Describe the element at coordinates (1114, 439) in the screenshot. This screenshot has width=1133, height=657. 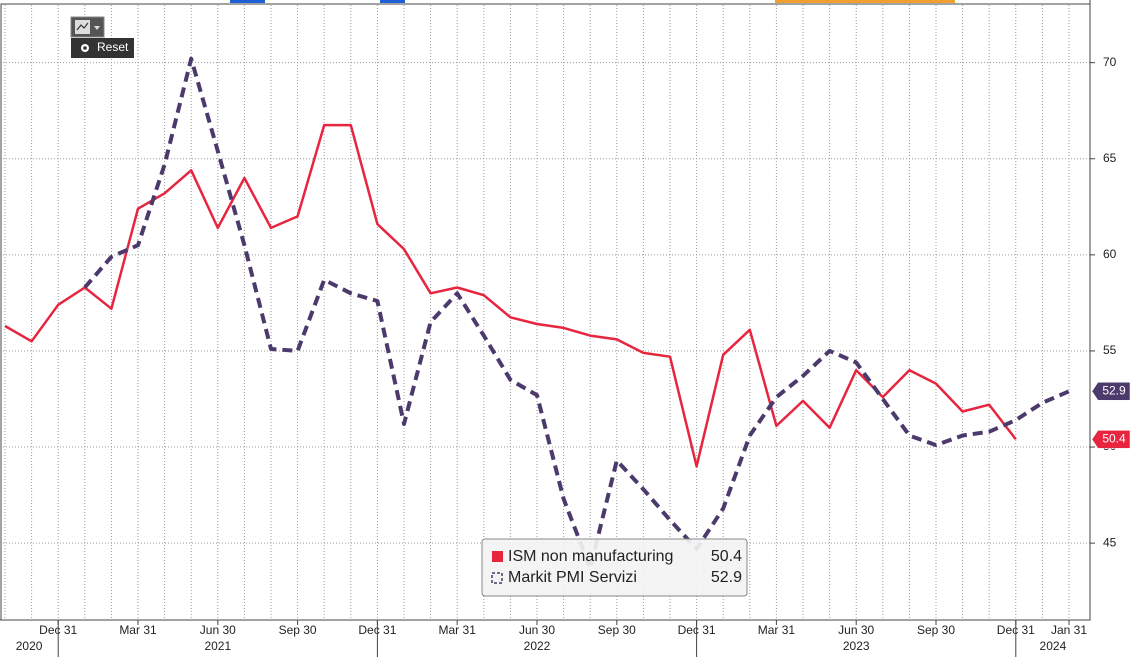
I see `tag-value: 50.4` at that location.